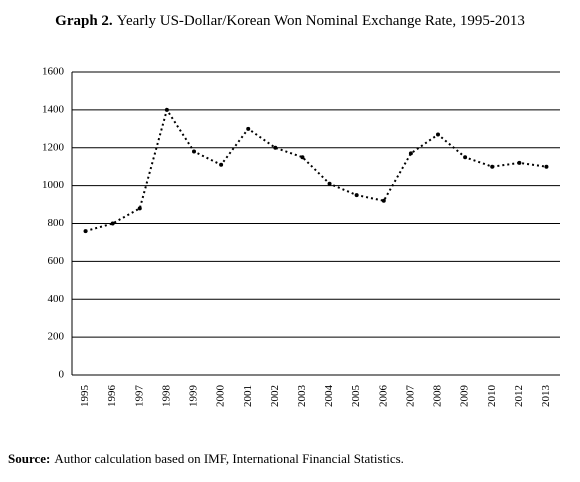 The image size is (580, 482). Describe the element at coordinates (302, 396) in the screenshot. I see `x-tick-label: 2003` at that location.